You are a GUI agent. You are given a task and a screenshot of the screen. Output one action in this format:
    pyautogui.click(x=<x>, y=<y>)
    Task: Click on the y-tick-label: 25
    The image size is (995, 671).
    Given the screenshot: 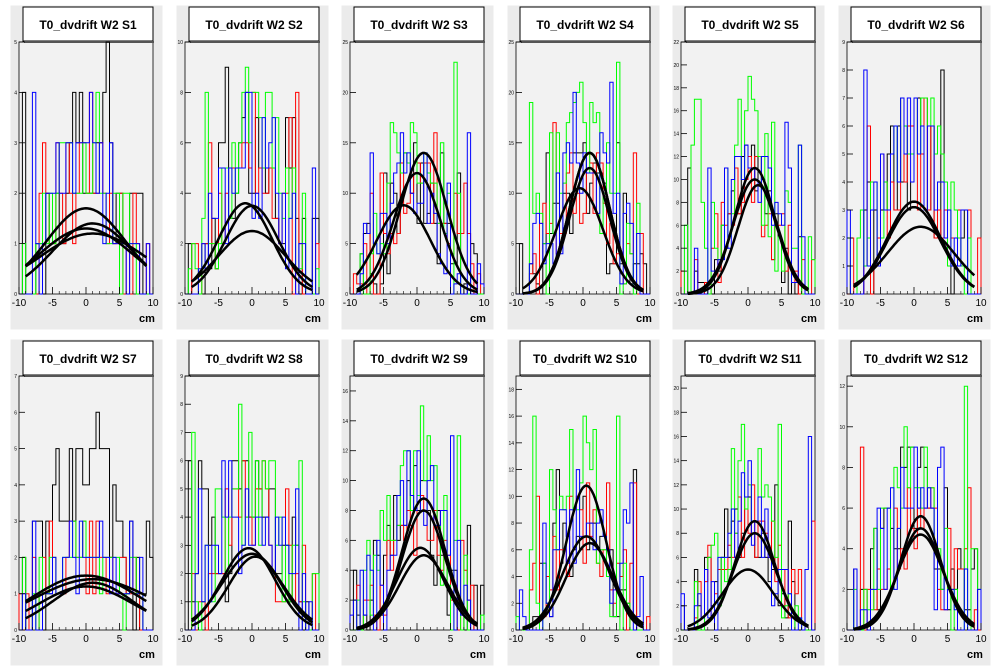 What is the action you would take?
    pyautogui.click(x=345, y=43)
    